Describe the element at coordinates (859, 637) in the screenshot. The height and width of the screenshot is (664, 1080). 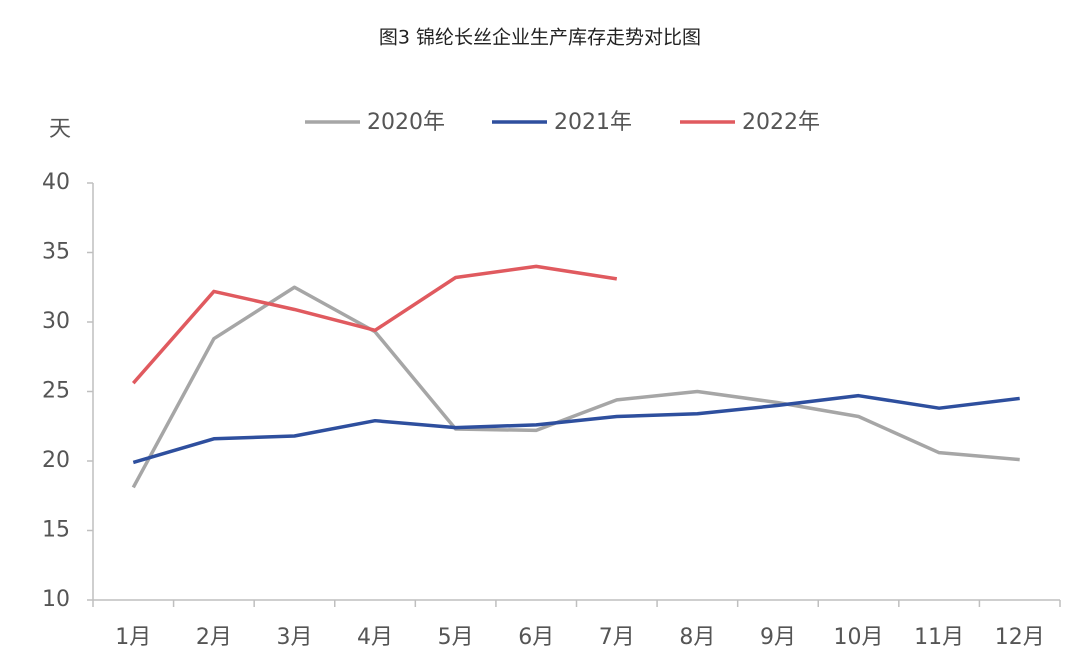
I see `x-tick-label: 10月` at that location.